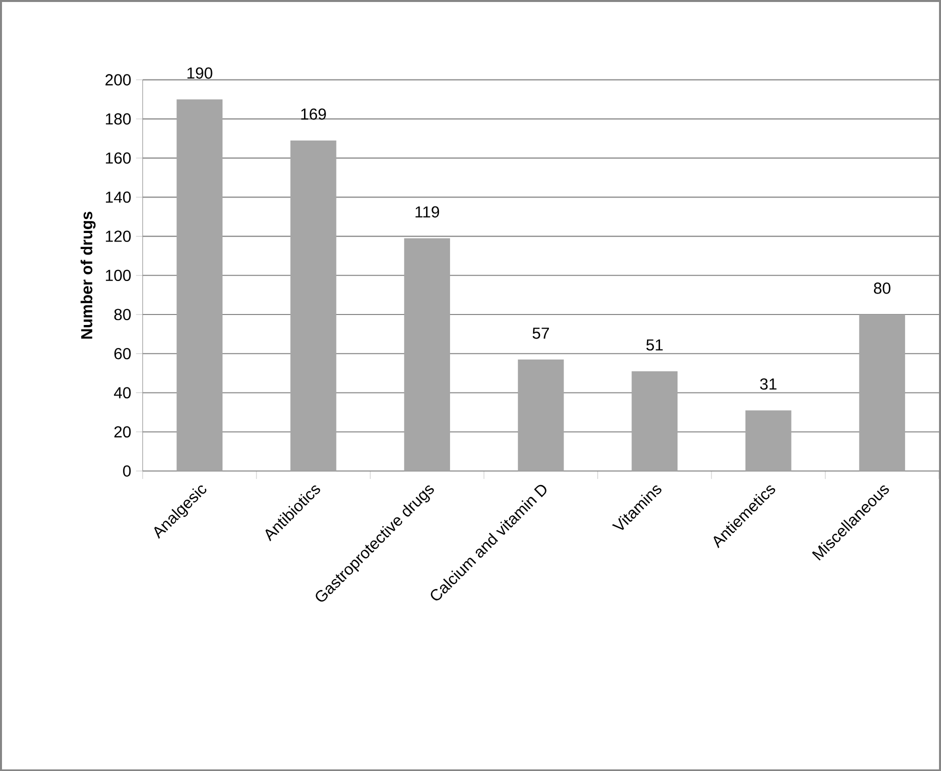  I want to click on data-label: 169, so click(313, 114).